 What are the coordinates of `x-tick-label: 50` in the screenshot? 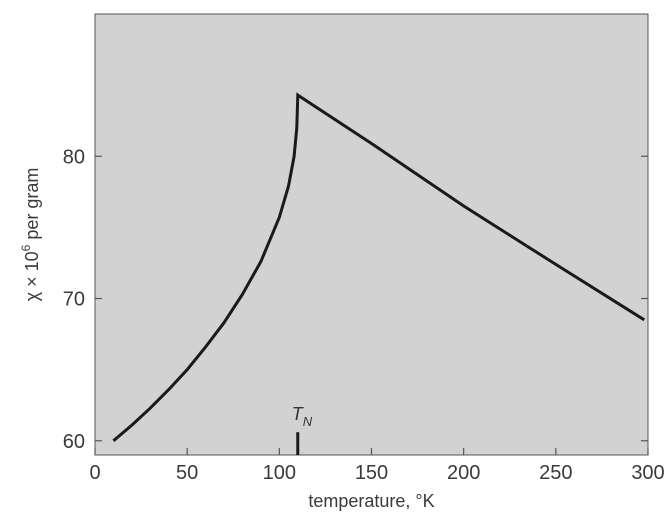 It's located at (187, 473).